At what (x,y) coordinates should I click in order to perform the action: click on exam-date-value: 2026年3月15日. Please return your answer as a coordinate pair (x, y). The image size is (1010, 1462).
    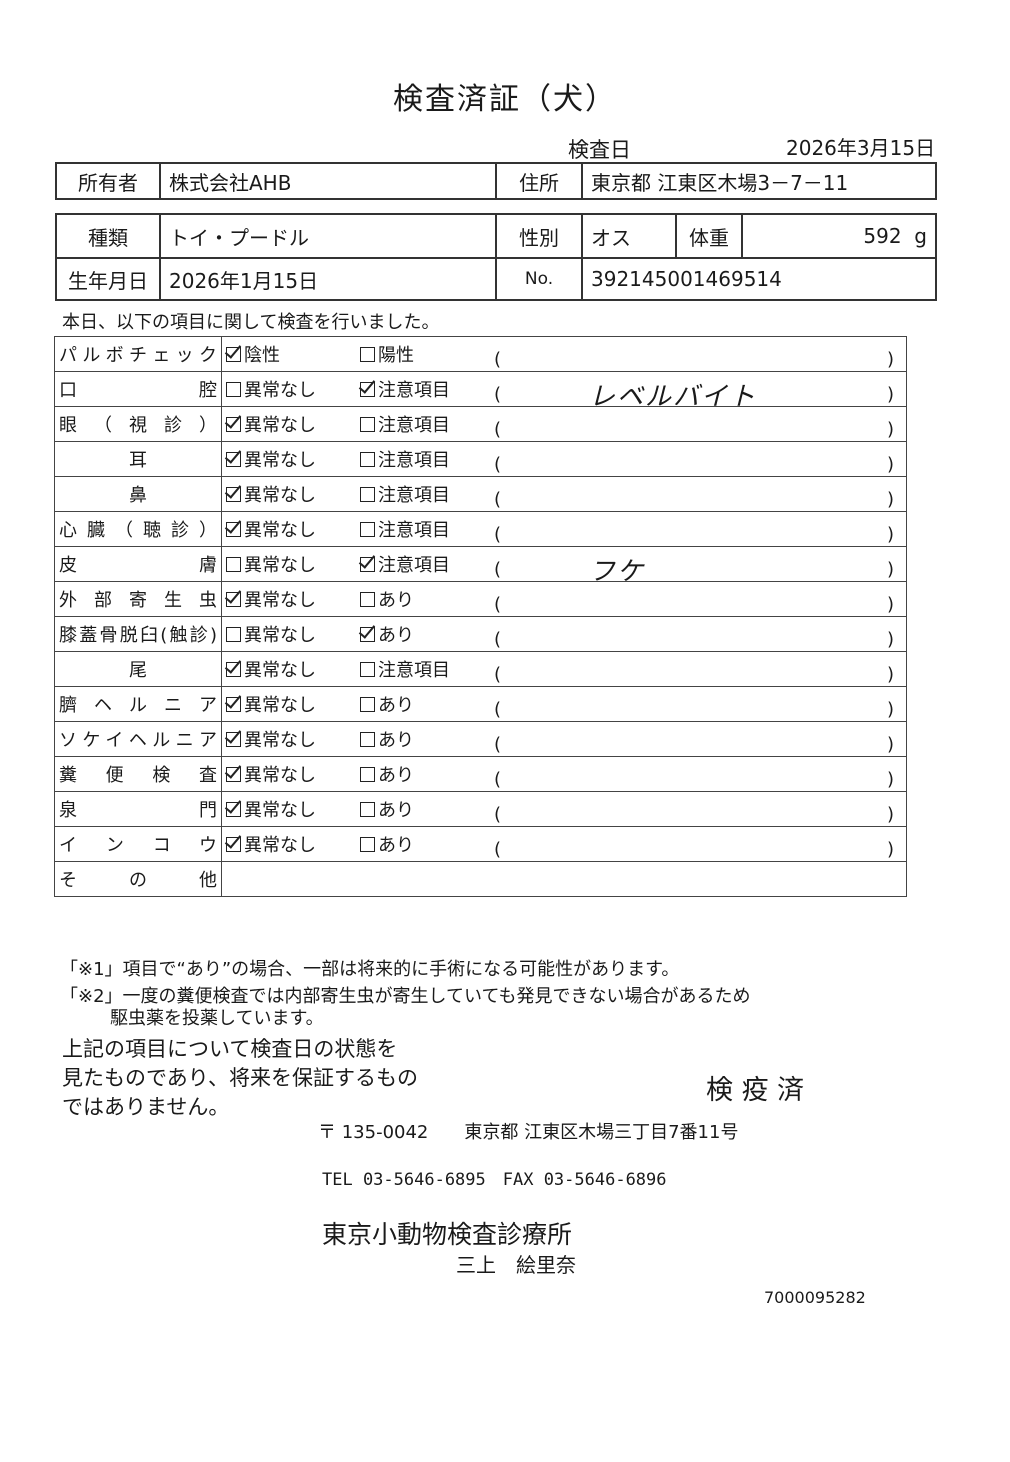
    Looking at the image, I should click on (861, 148).